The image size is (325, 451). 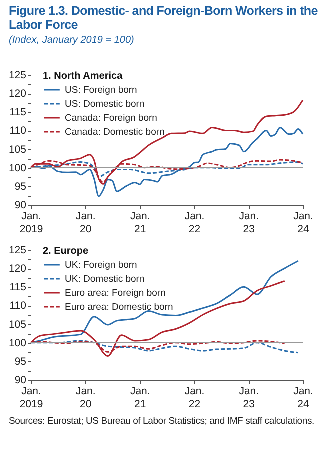 I want to click on legend-label: Canada: Foreign born, so click(x=111, y=118).